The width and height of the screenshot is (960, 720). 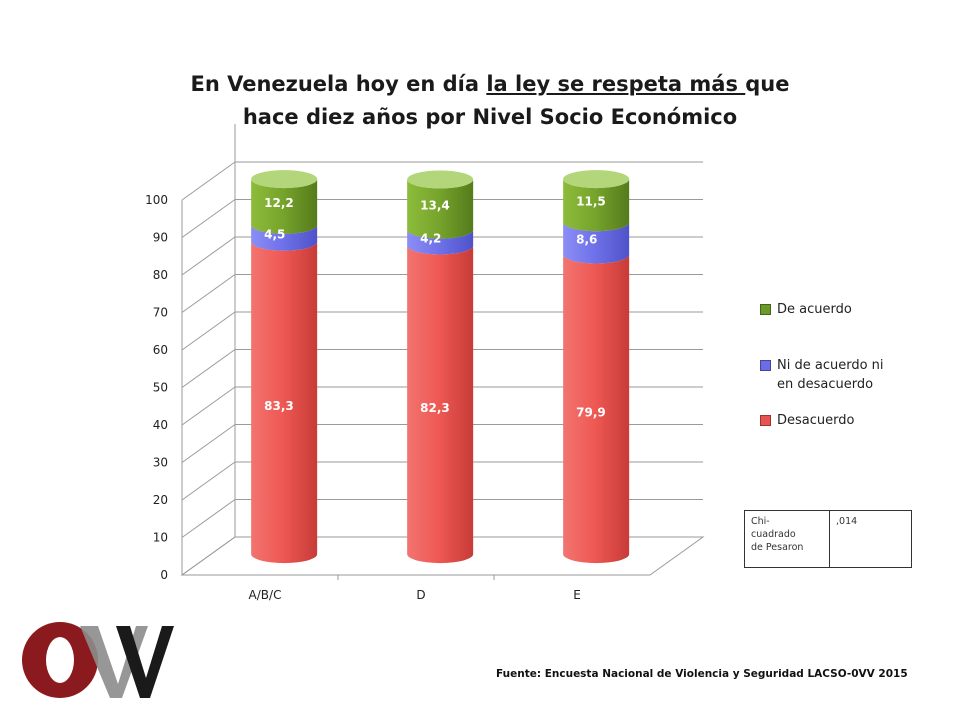 I want to click on title-part-2: que, so click(x=767, y=84).